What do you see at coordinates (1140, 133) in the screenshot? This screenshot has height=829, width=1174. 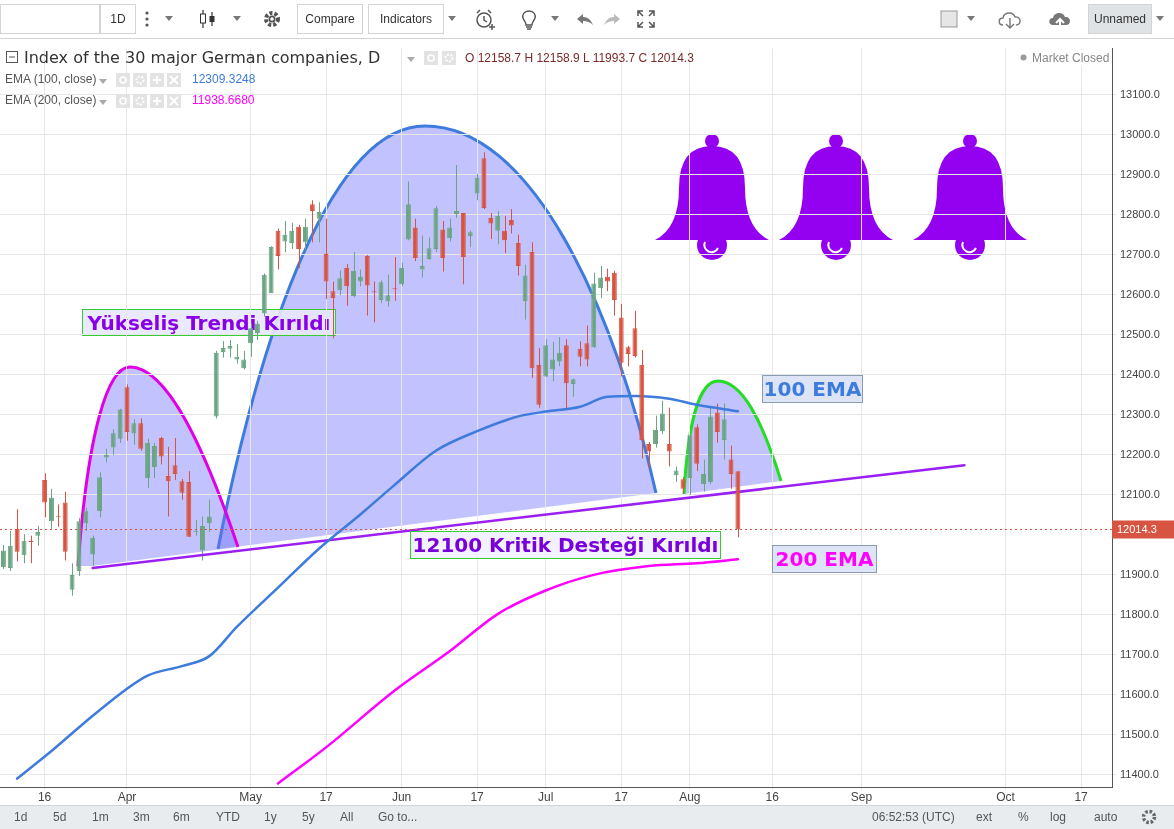 I see `y-tick-label: 13000.0` at bounding box center [1140, 133].